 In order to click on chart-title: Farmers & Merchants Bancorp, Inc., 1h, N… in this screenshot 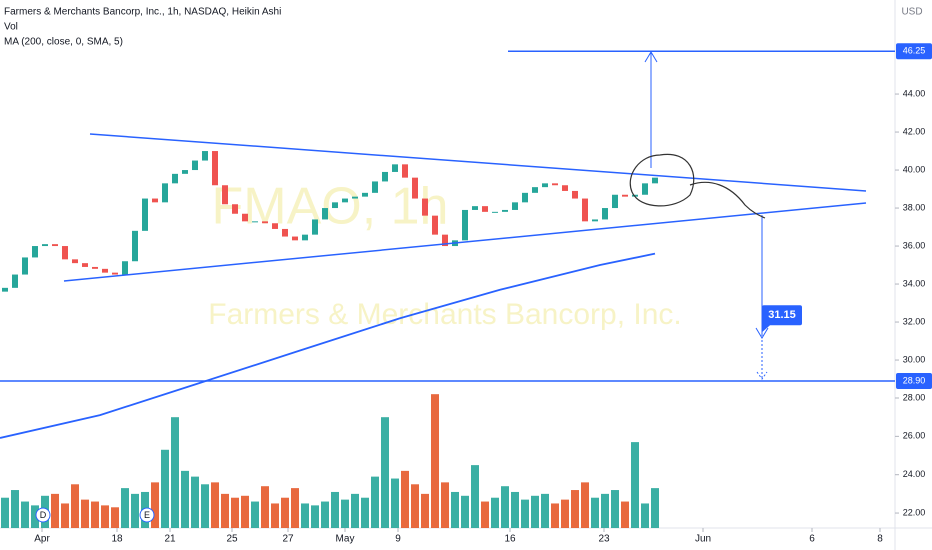, I will do `click(142, 12)`.